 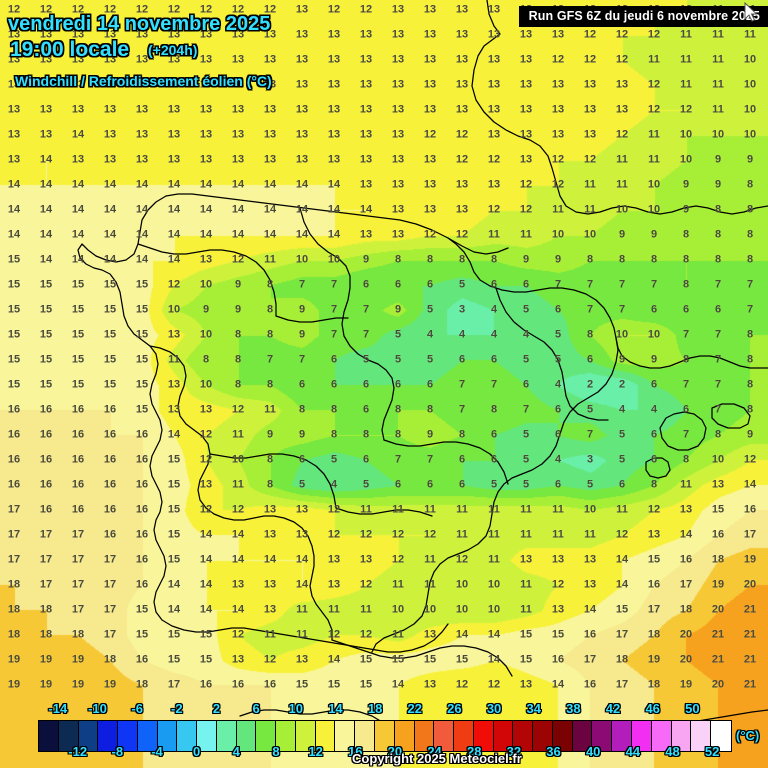 I want to click on scale-tick-bottom: 28, so click(x=474, y=751).